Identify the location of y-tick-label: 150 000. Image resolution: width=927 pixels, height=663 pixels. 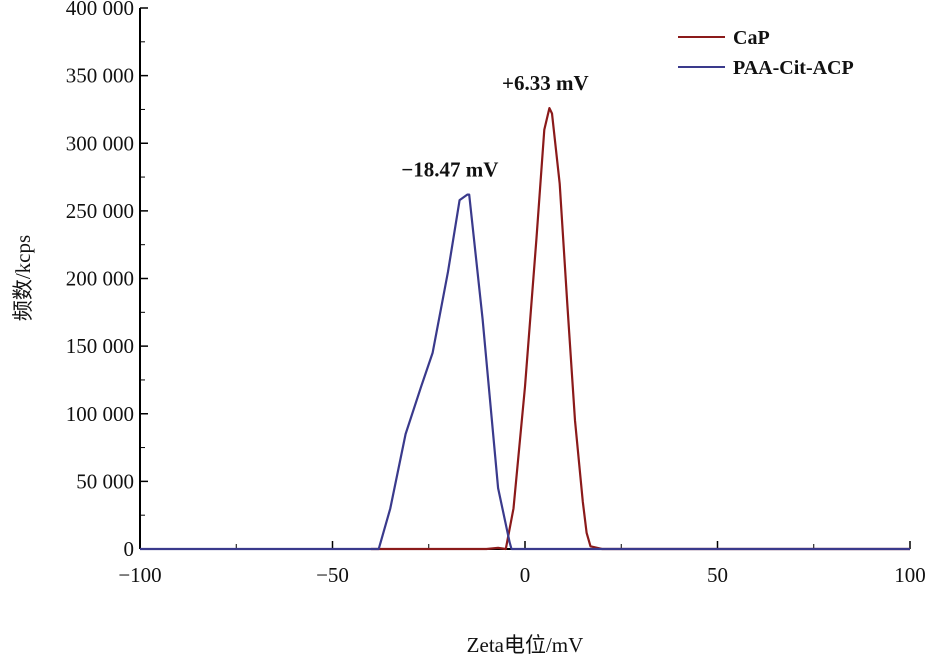
(100, 346).